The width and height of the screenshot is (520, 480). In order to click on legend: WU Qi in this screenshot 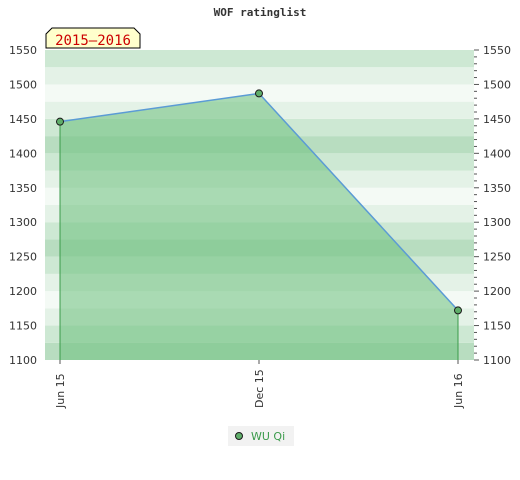, I will do `click(261, 436)`.